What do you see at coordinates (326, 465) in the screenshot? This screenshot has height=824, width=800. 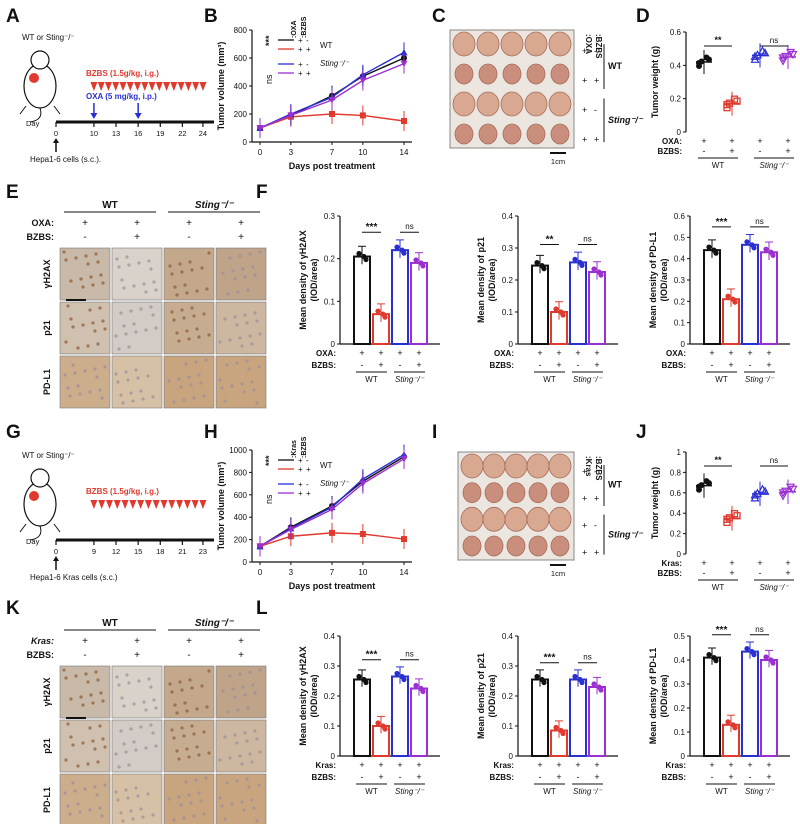 I see `legend-group-wt: WT` at bounding box center [326, 465].